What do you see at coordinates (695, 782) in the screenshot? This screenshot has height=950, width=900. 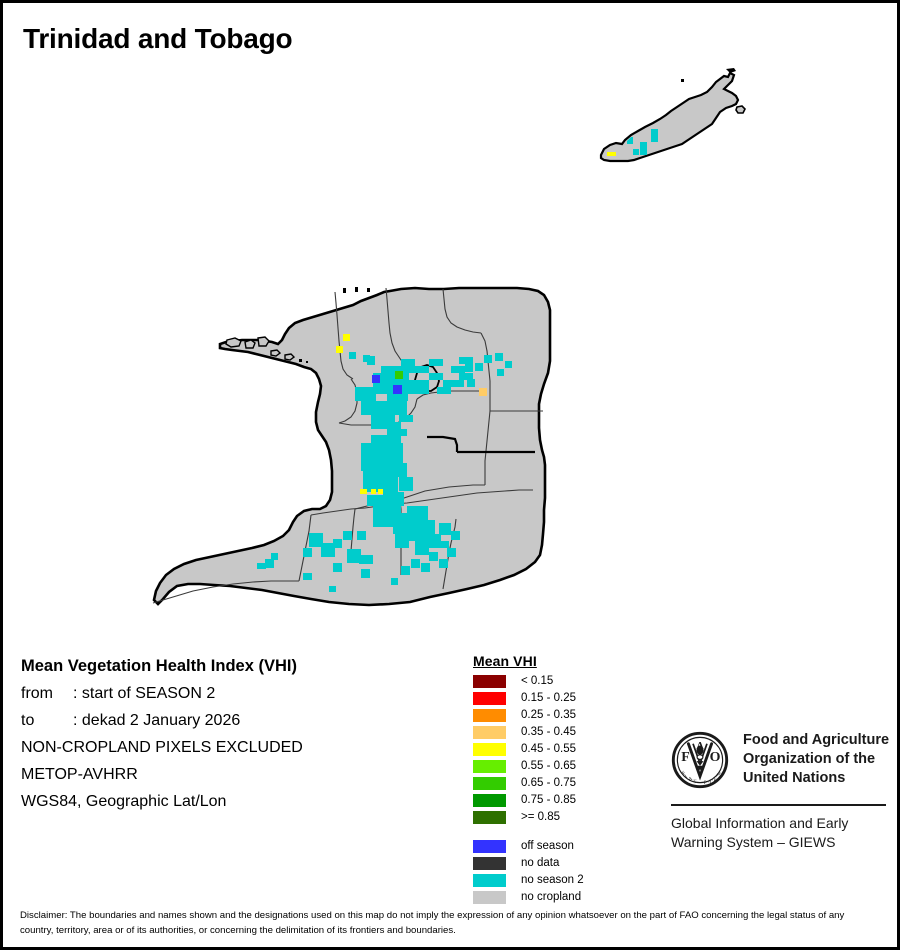 I see `svg-text: T` at bounding box center [695, 782].